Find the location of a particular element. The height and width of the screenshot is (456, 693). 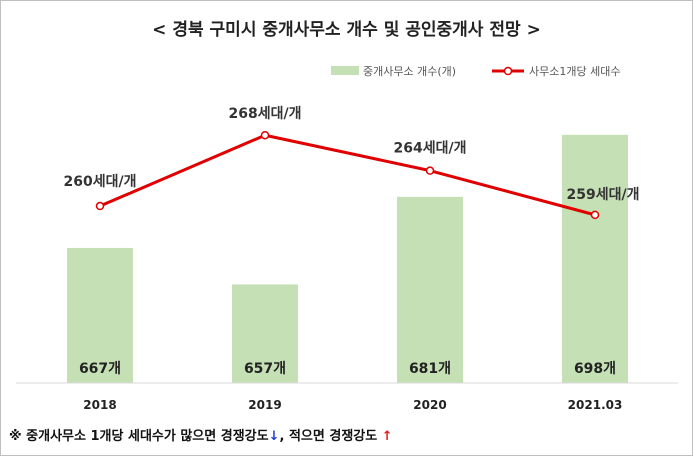

line-value-label: 259세대/개 is located at coordinates (603, 195).